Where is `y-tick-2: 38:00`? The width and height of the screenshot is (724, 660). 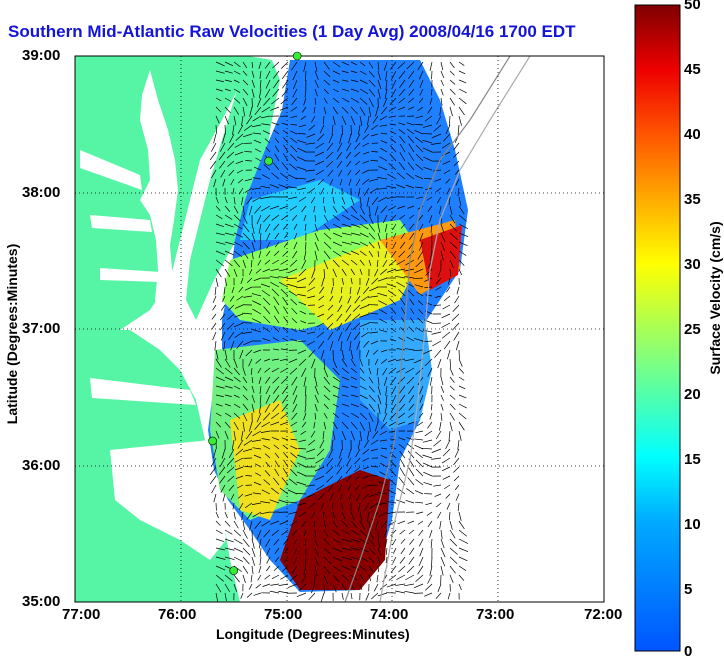
y-tick-2: 38:00 is located at coordinates (41, 192).